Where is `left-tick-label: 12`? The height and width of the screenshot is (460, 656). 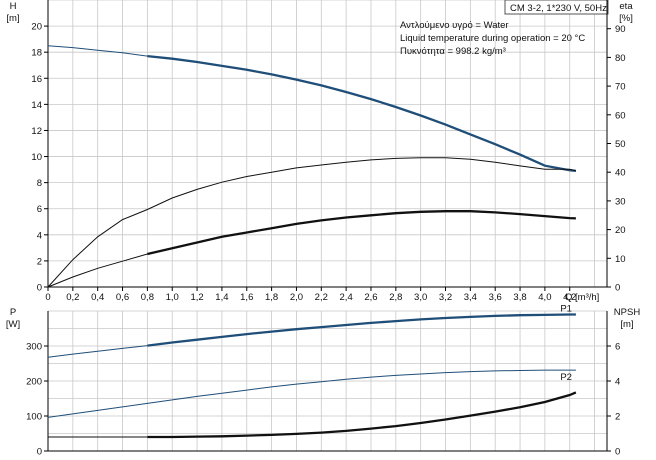 left-tick-label: 12 is located at coordinates (36, 131).